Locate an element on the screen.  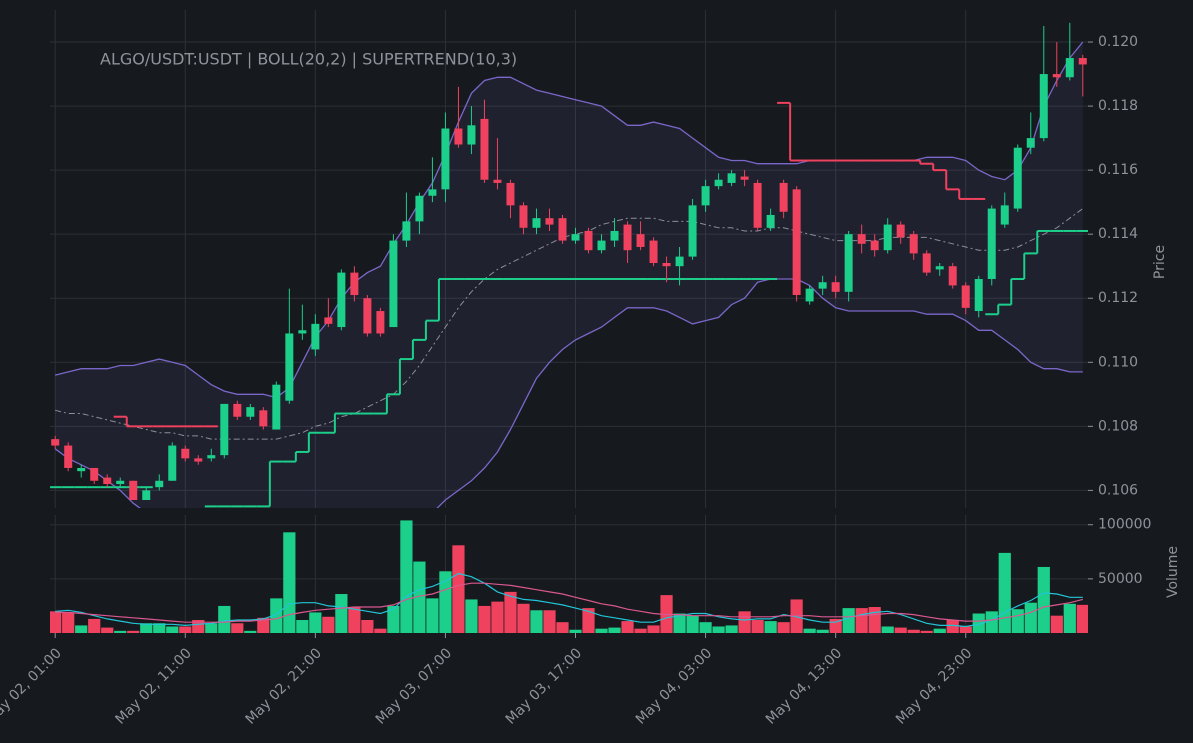
volume-average is located at coordinates (569, 600).